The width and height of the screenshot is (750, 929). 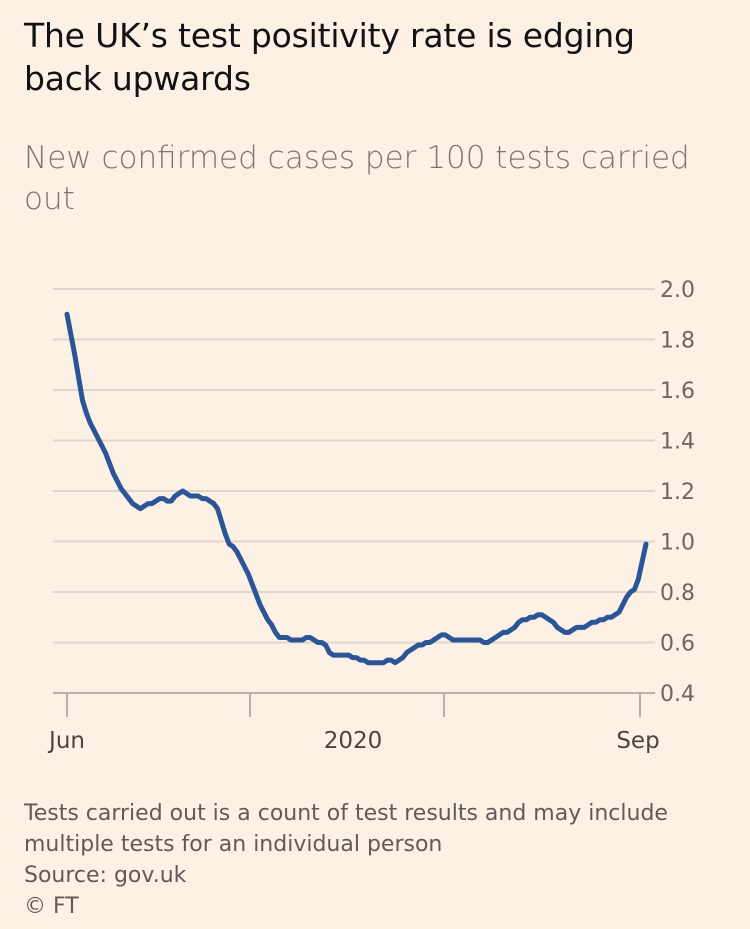 I want to click on source-text: Source: gov.uk, so click(x=105, y=875).